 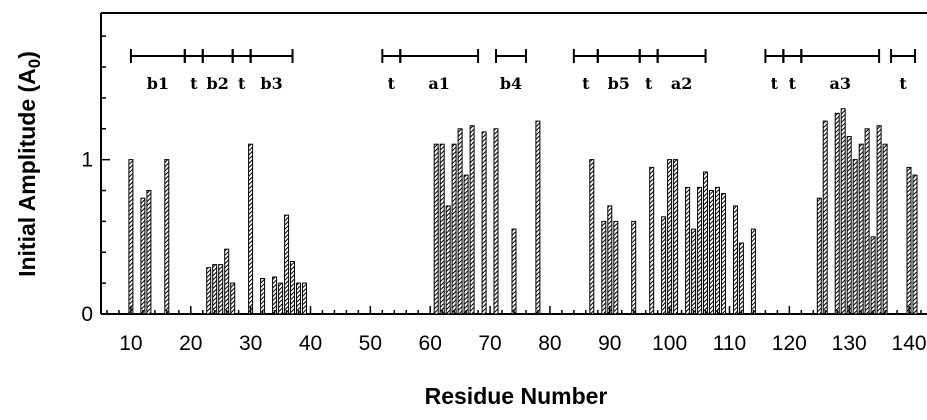 What do you see at coordinates (190, 343) in the screenshot?
I see `x-tick-label: 20` at bounding box center [190, 343].